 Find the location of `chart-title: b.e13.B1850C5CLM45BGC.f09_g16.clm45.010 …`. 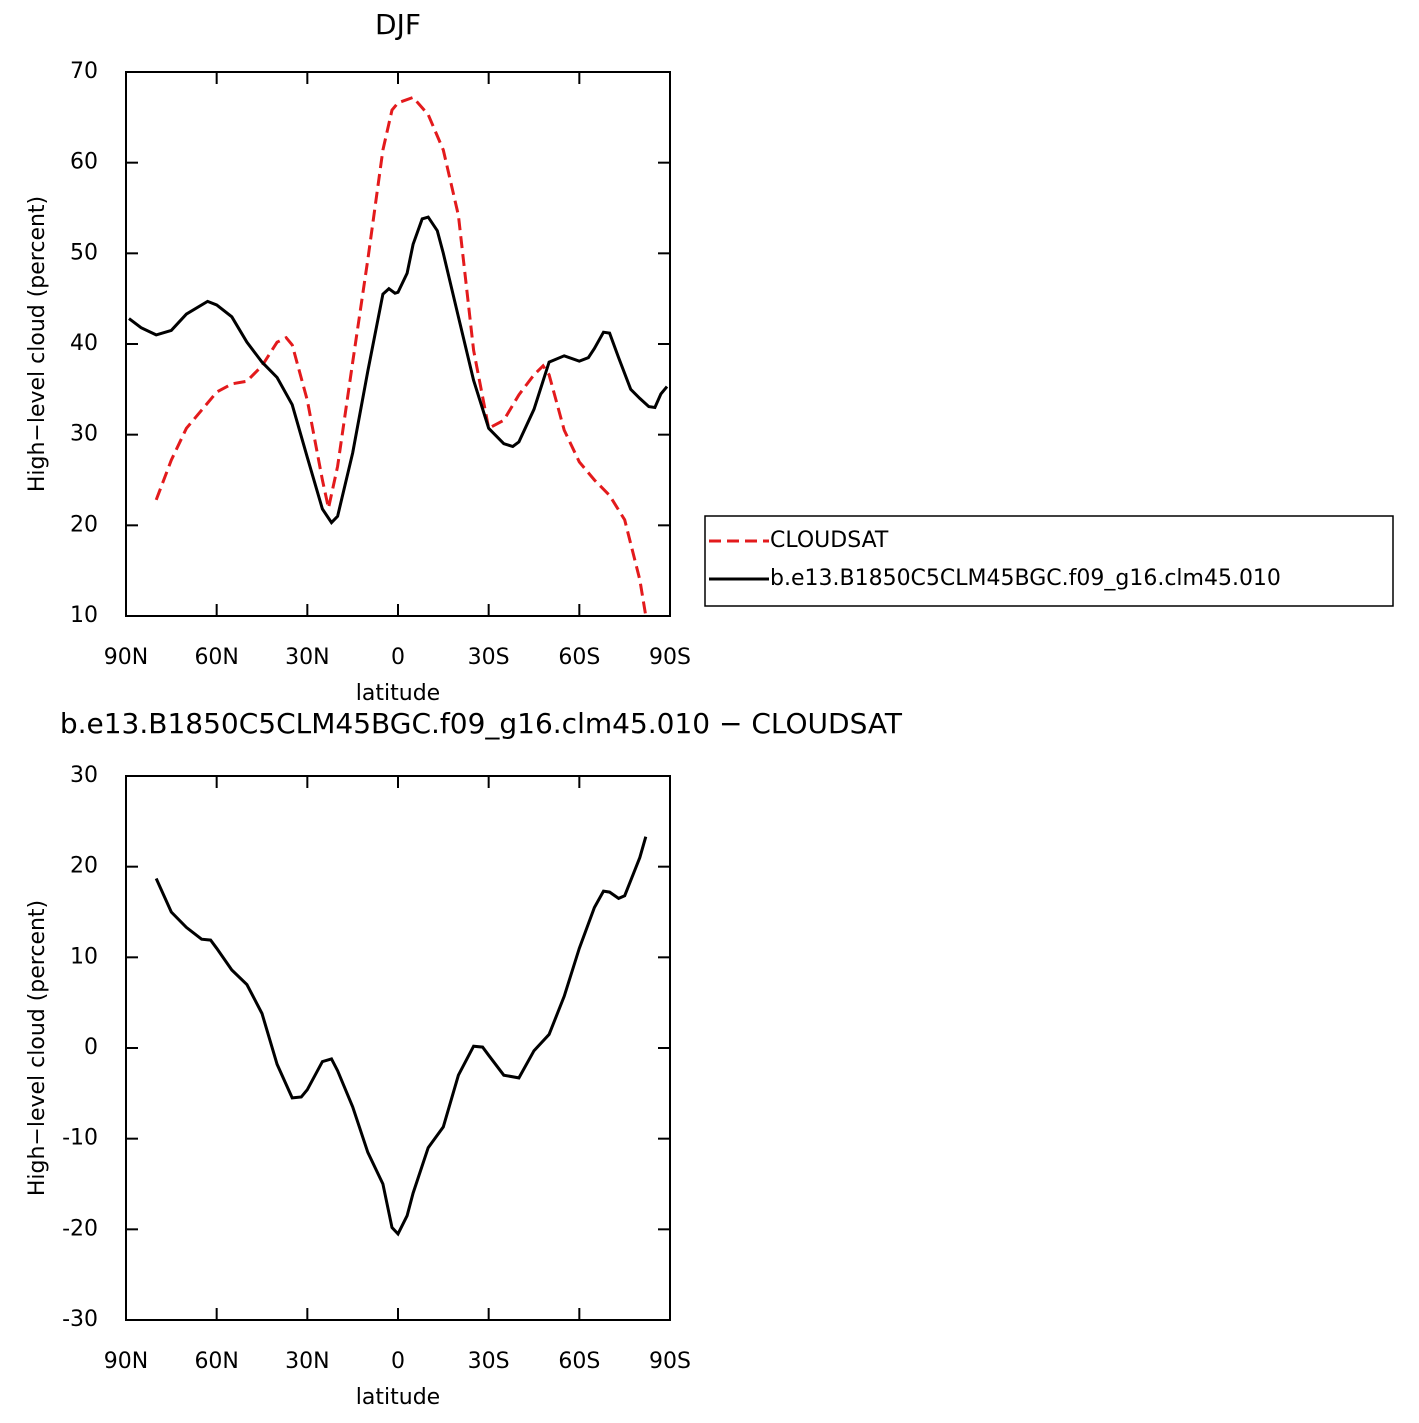

chart-title: b.e13.B1850C5CLM45BGC.f09_g16.clm45.010 … is located at coordinates (481, 723).